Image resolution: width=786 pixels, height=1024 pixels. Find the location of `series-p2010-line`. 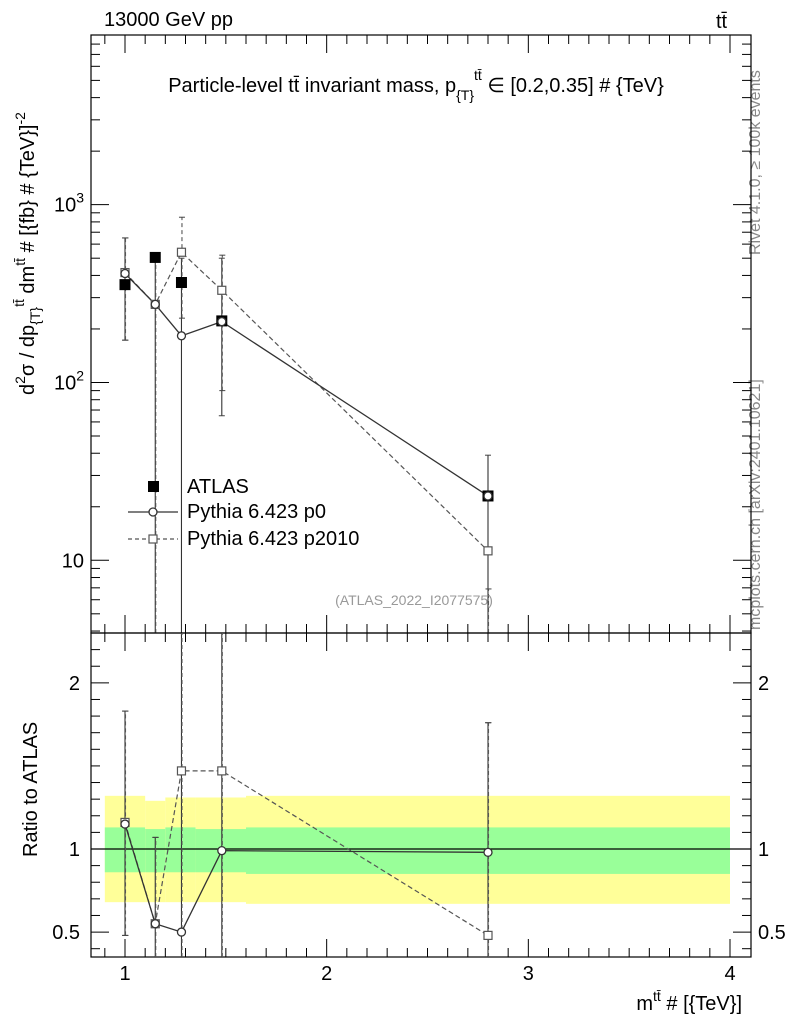

series-p2010-line is located at coordinates (306, 401).